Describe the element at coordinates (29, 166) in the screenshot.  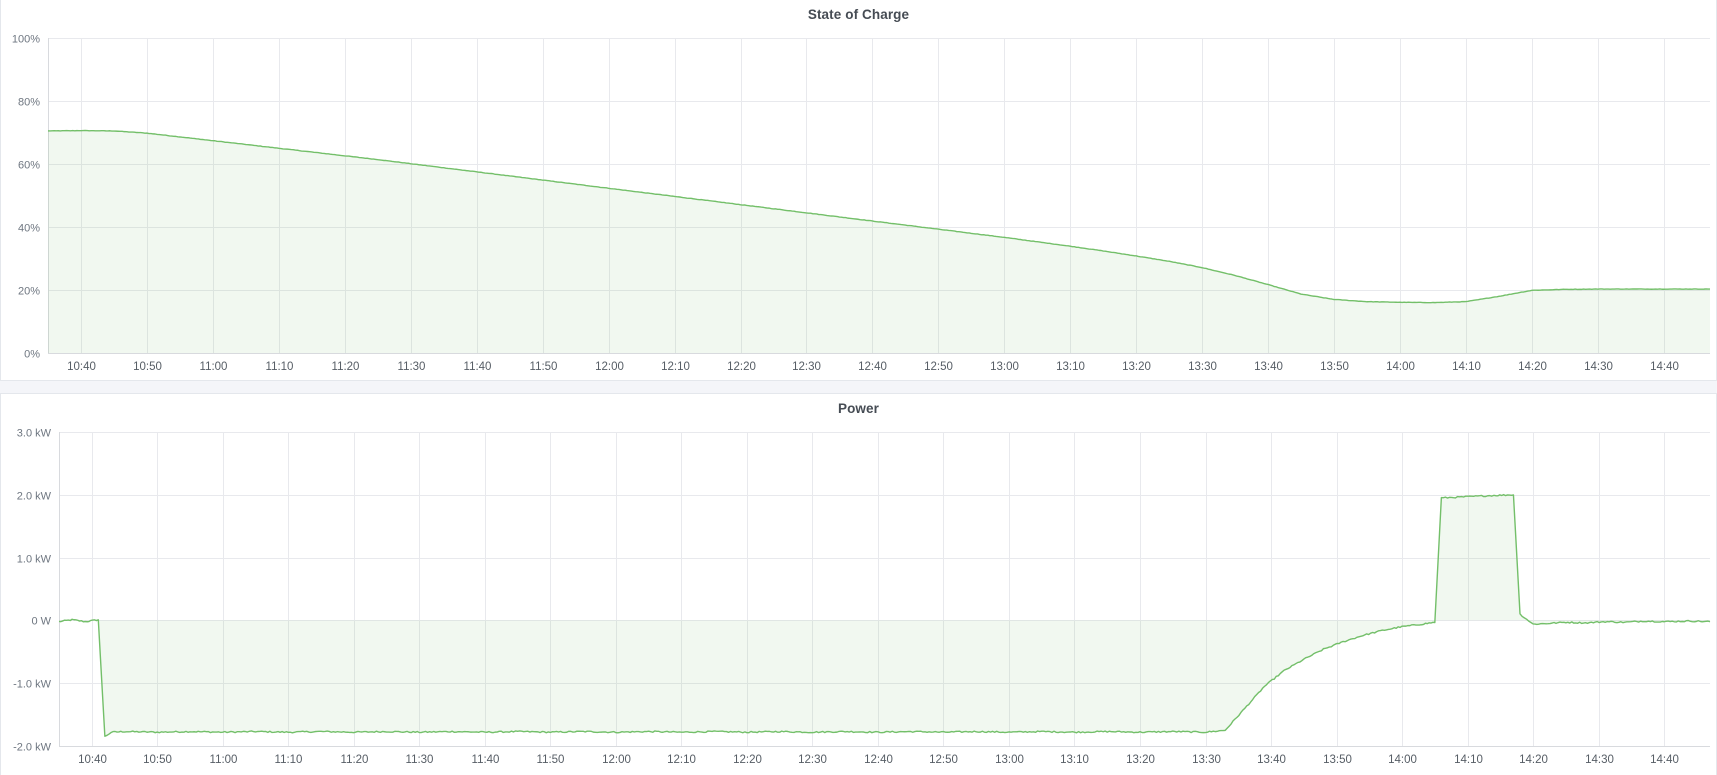
I see `y-axis-tick-label: 60%` at that location.